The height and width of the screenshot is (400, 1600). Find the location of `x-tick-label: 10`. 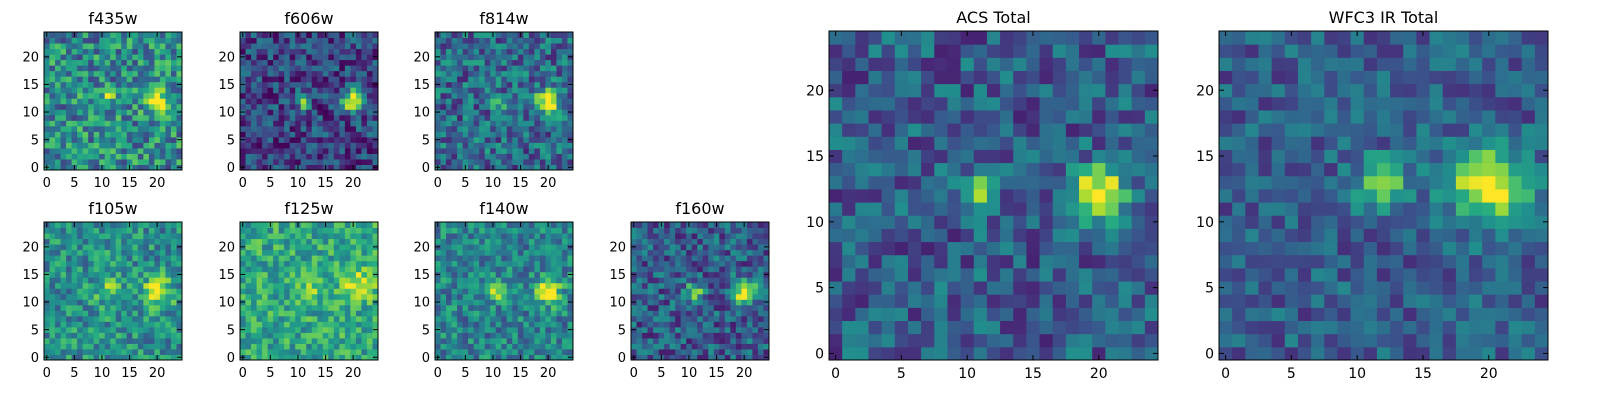

x-tick-label: 10 is located at coordinates (298, 373).